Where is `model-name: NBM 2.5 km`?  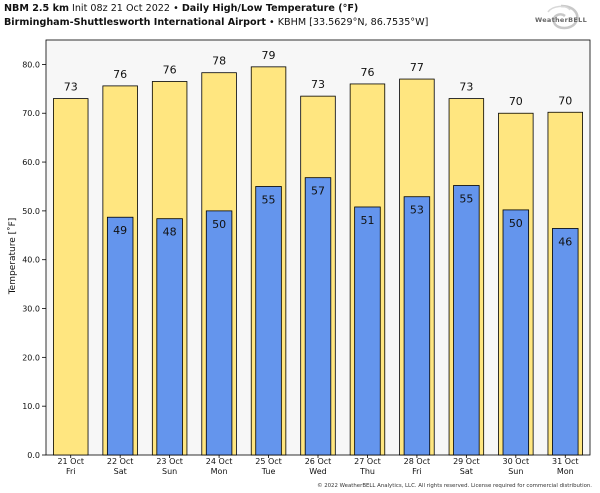 model-name: NBM 2.5 km is located at coordinates (36, 8).